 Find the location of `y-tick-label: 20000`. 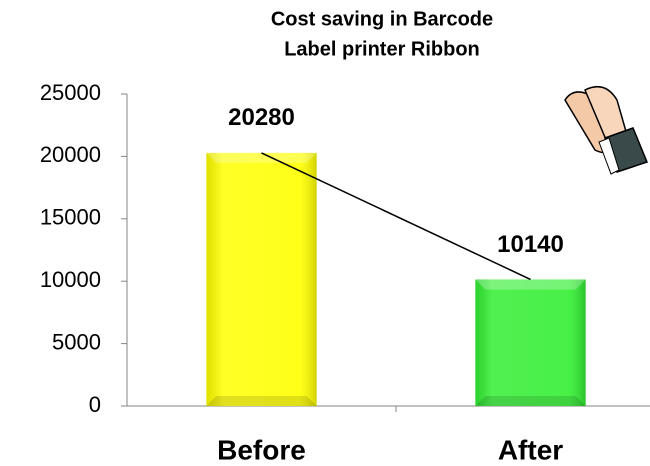

y-tick-label: 20000 is located at coordinates (70, 154).